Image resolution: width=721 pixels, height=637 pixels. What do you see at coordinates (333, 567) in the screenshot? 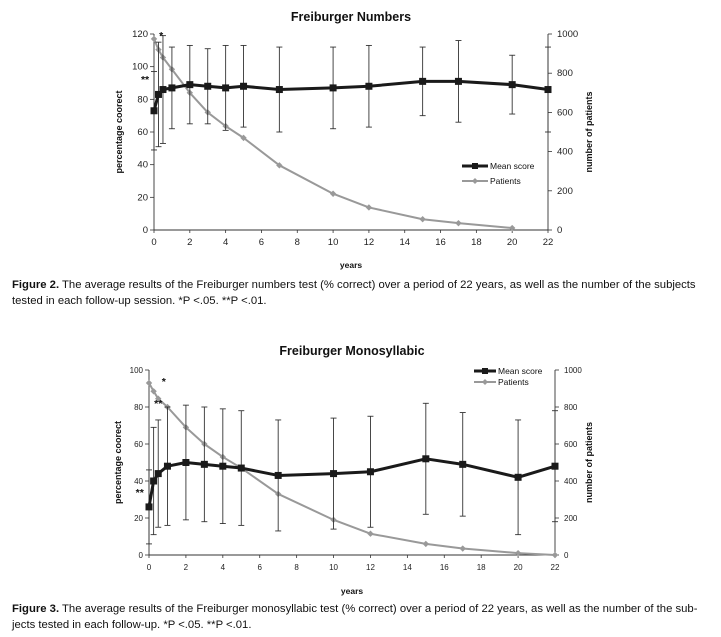
I see `x-tick-label: 10` at bounding box center [333, 567].